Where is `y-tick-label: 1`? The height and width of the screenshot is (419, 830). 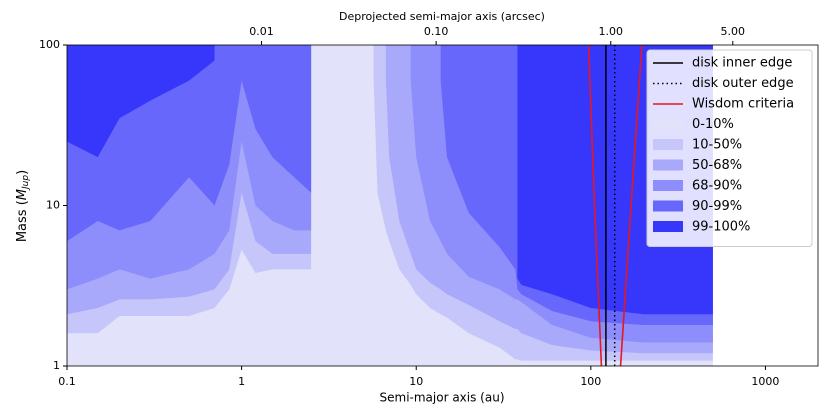 y-tick-label: 1 is located at coordinates (56, 365).